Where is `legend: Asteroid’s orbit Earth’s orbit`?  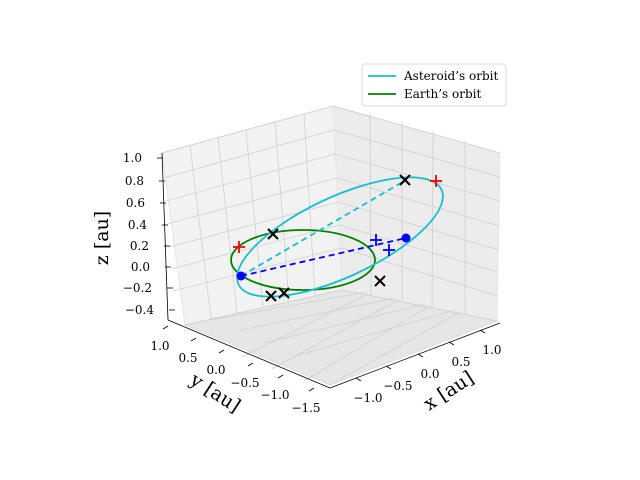 legend: Asteroid’s orbit Earth’s orbit is located at coordinates (434, 85).